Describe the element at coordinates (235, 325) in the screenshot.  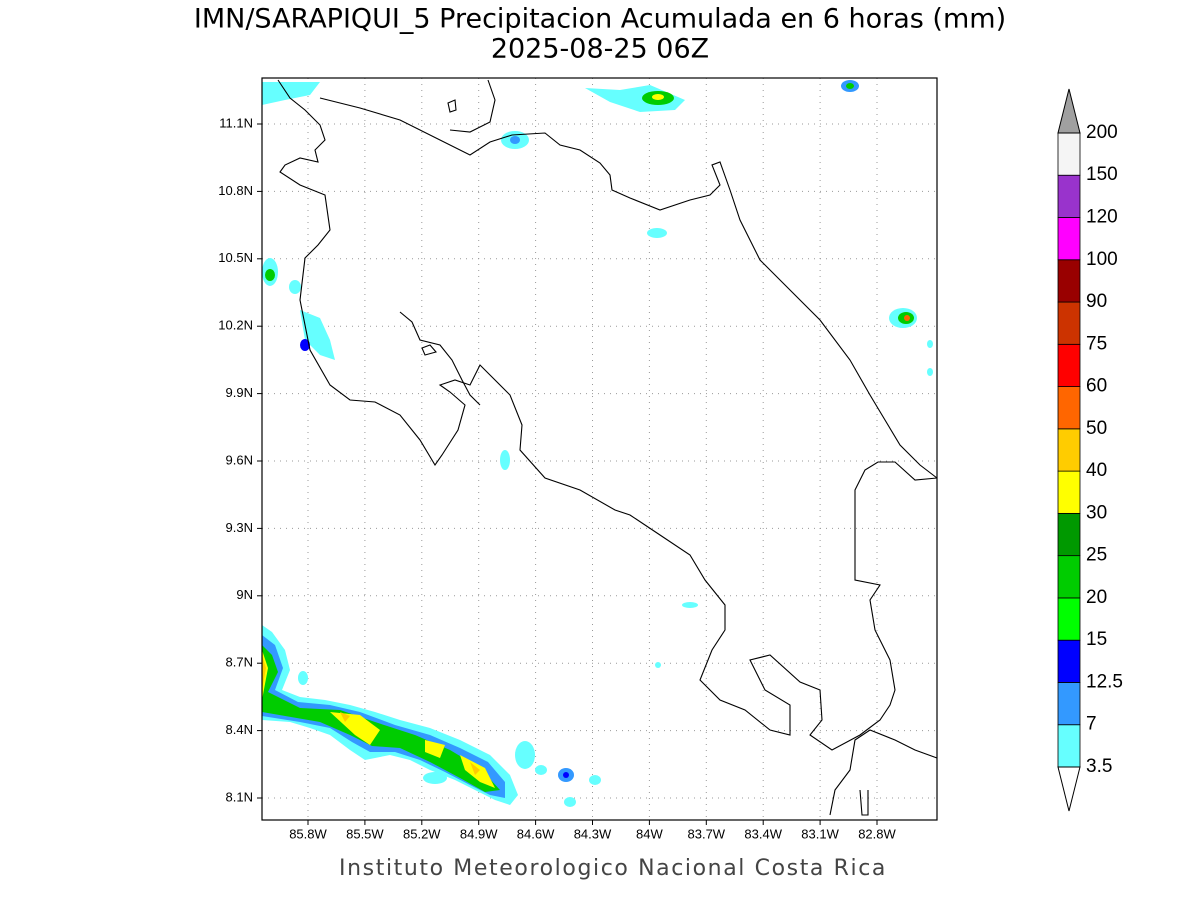
I see `lat-label: 10.2N` at that location.